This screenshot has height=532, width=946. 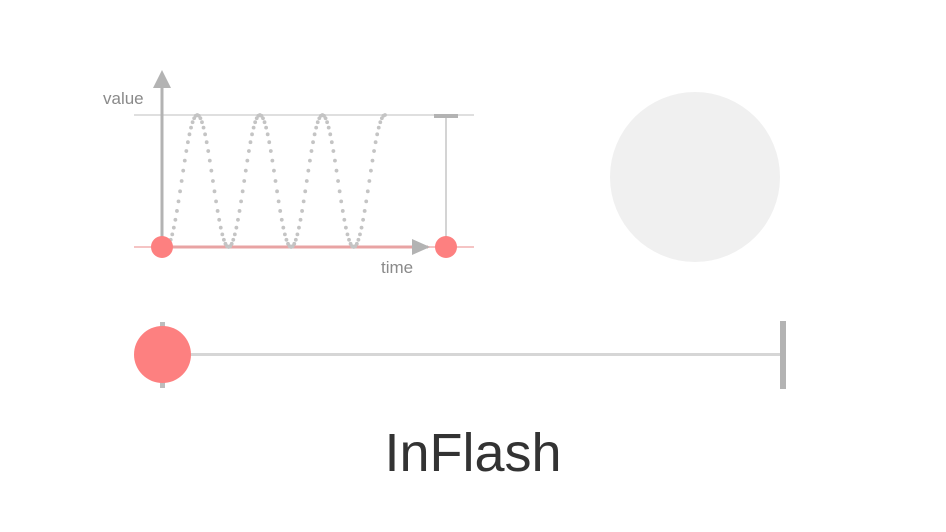 I want to click on animation-preview-circle, so click(x=695, y=177).